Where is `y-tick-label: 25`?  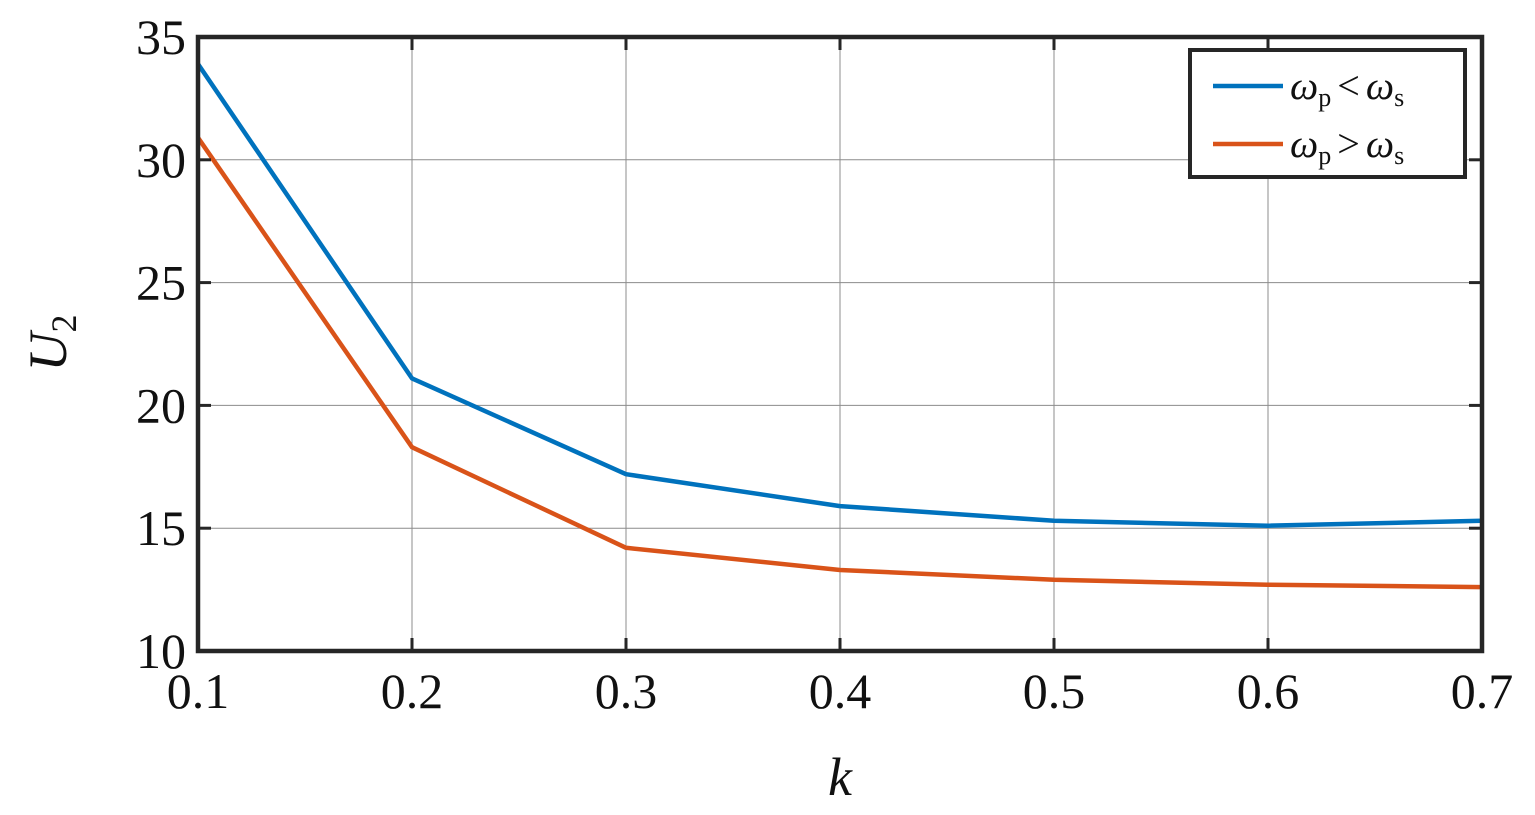
y-tick-label: 25 is located at coordinates (161, 283).